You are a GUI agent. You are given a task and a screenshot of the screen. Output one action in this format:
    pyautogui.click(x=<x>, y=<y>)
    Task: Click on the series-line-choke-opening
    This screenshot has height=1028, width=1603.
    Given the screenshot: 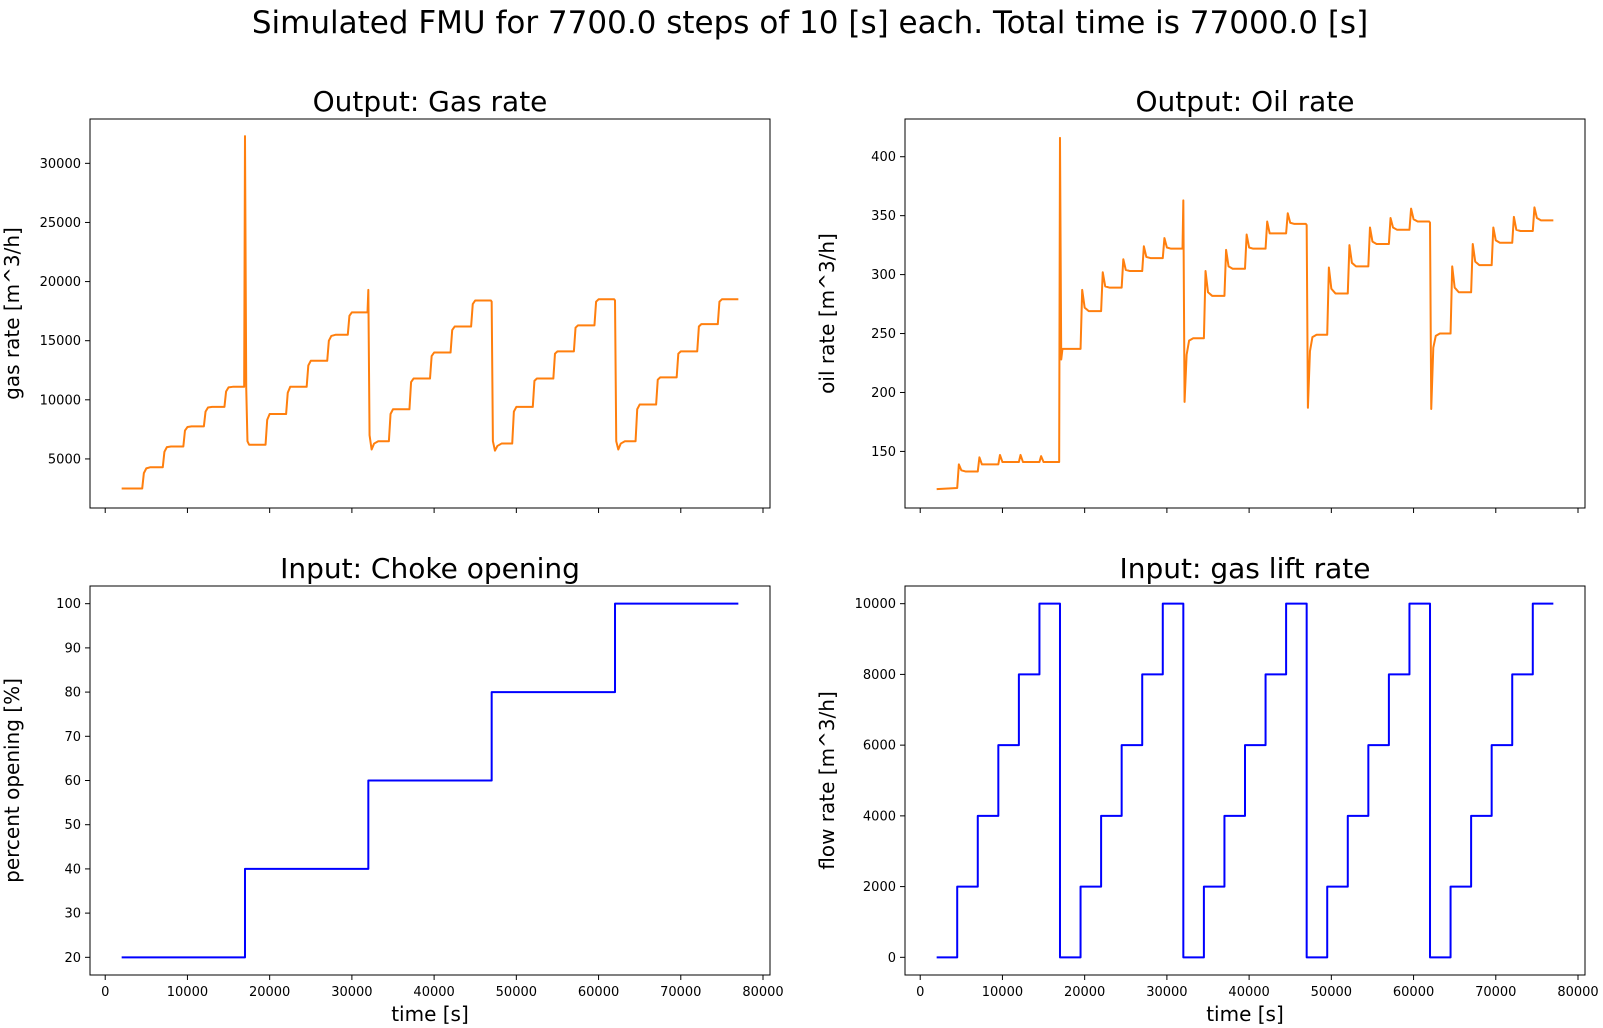 What is the action you would take?
    pyautogui.click(x=430, y=780)
    